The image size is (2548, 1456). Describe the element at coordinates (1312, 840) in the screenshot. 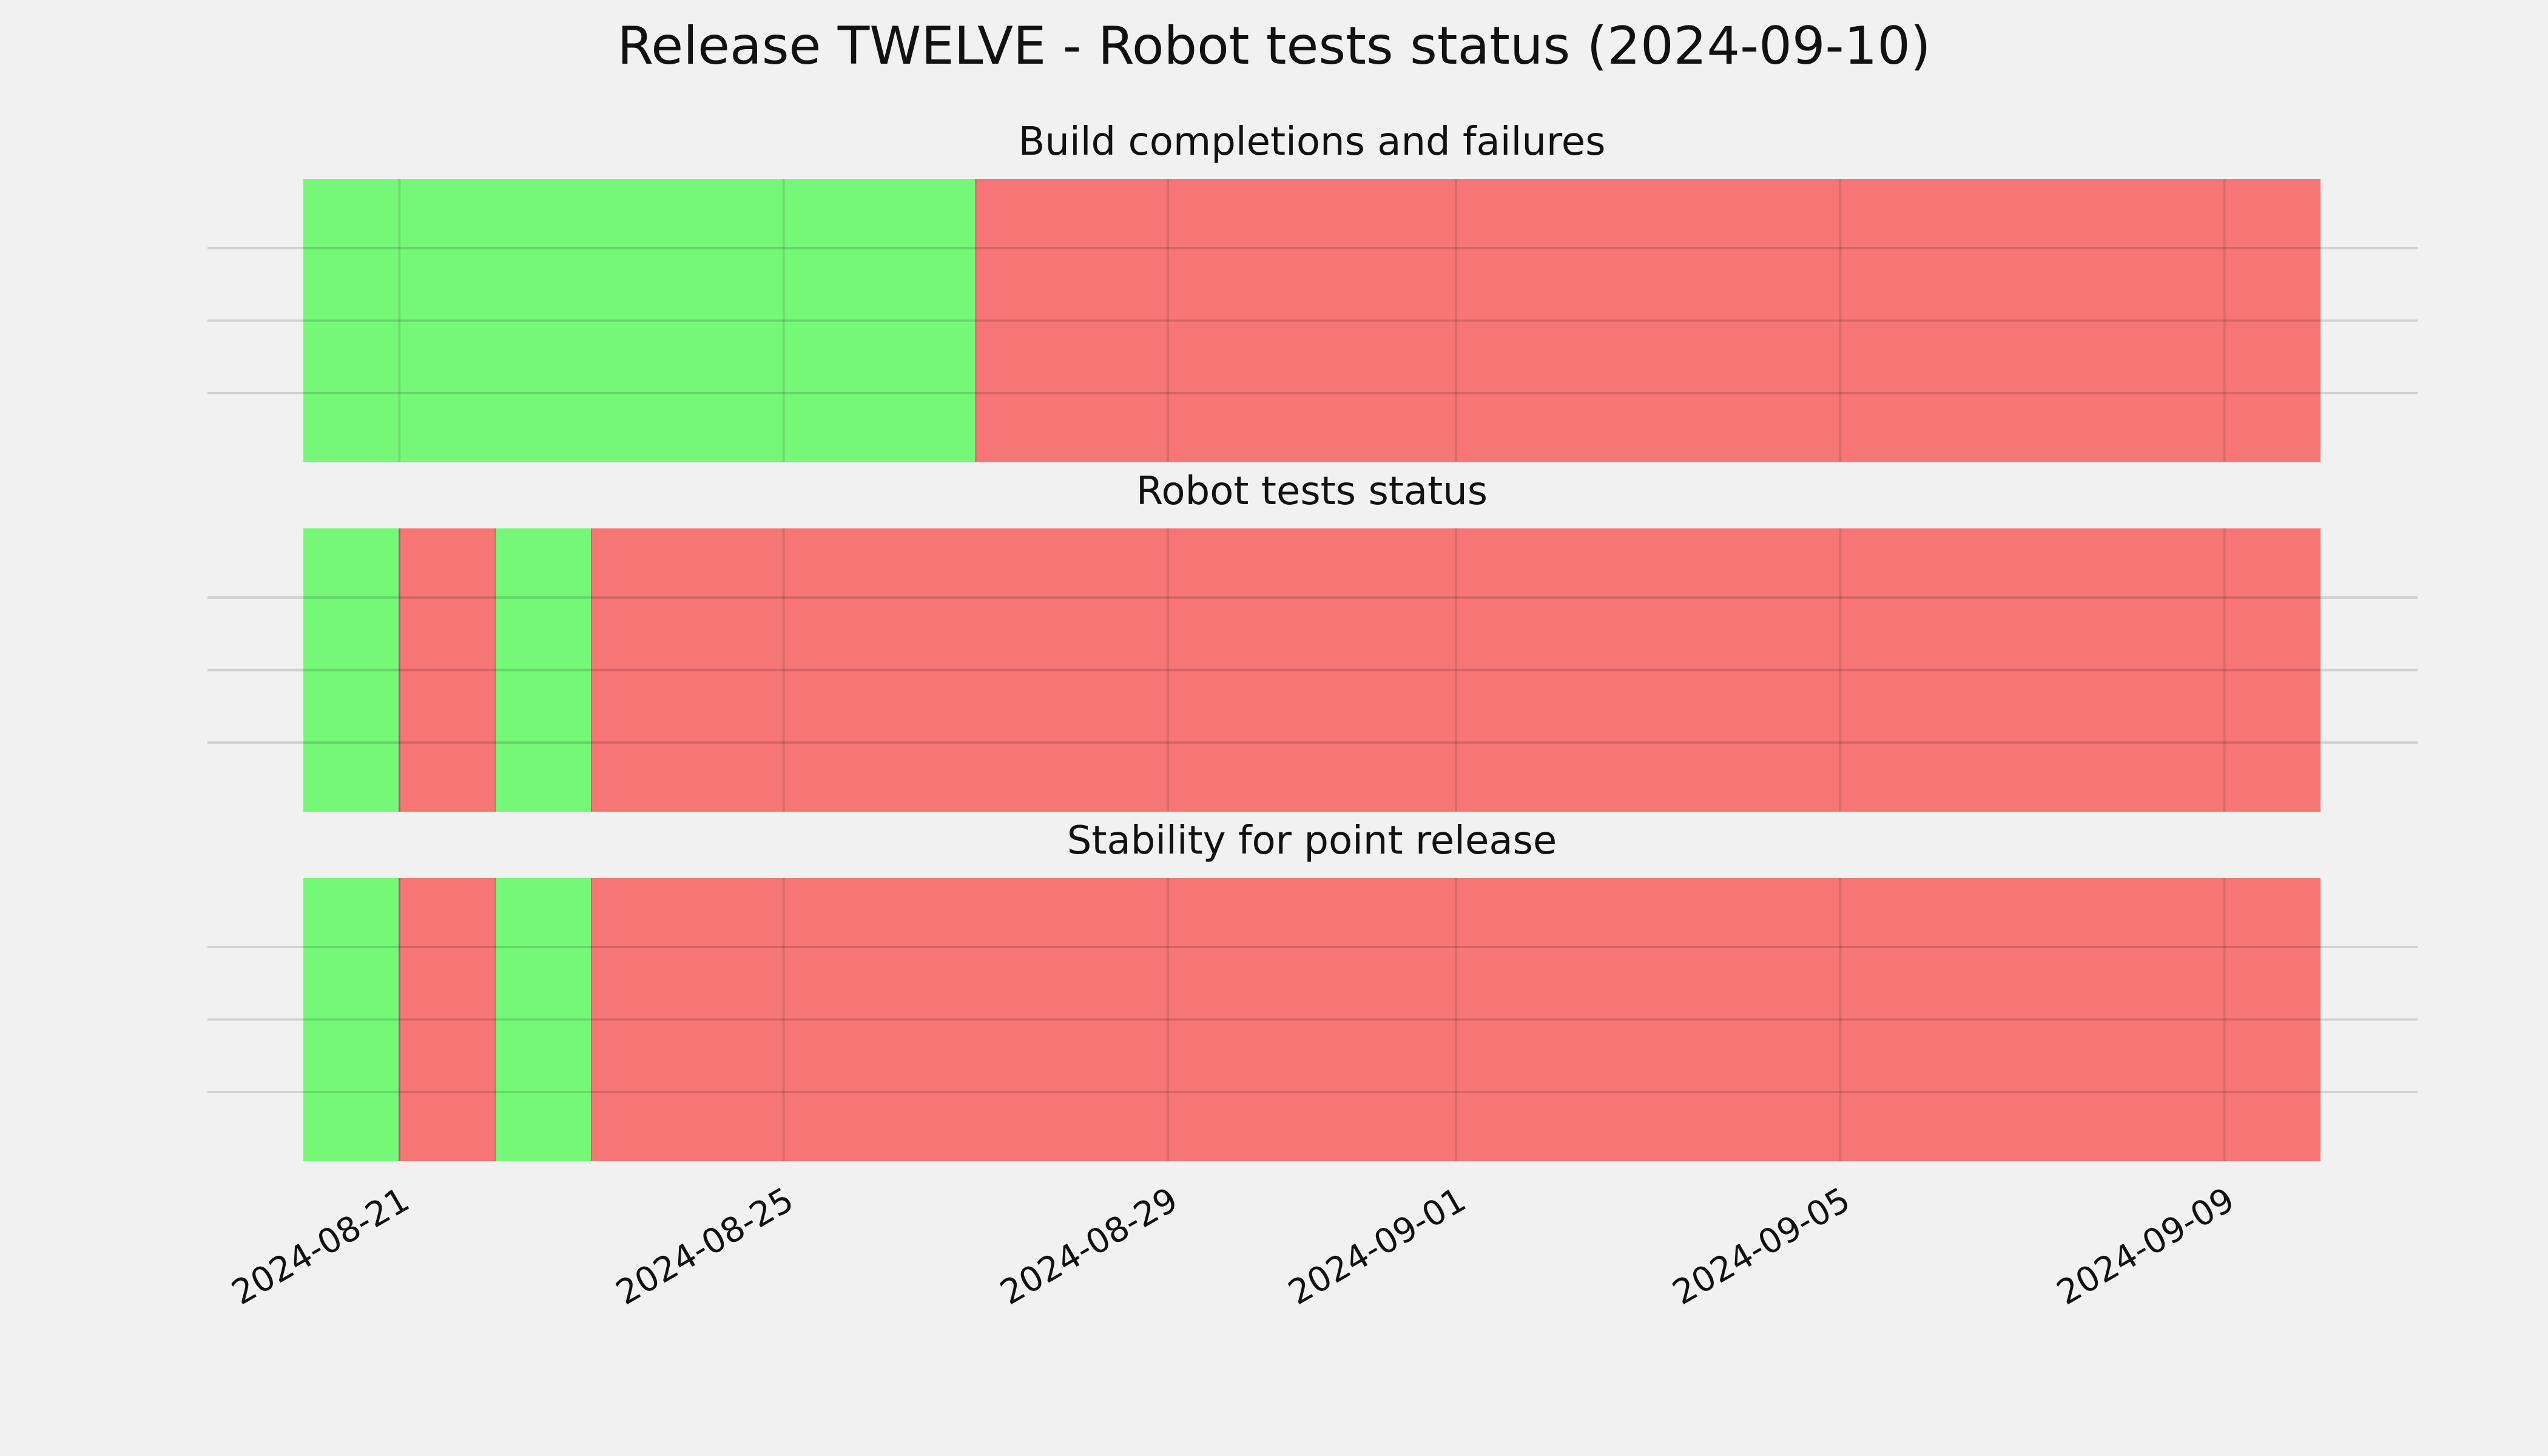

I see `subplot-title: Stability for point release` at that location.